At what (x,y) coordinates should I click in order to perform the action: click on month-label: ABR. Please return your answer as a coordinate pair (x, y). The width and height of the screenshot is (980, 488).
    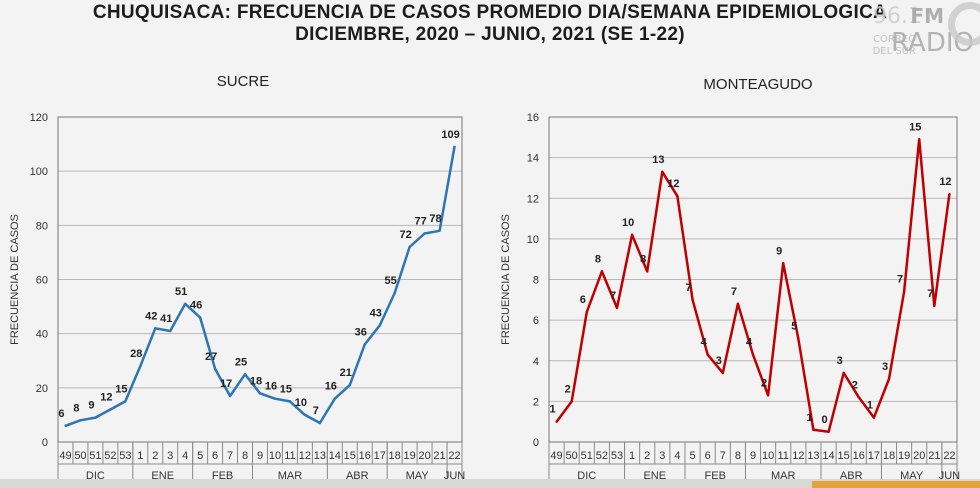
    Looking at the image, I should click on (357, 475).